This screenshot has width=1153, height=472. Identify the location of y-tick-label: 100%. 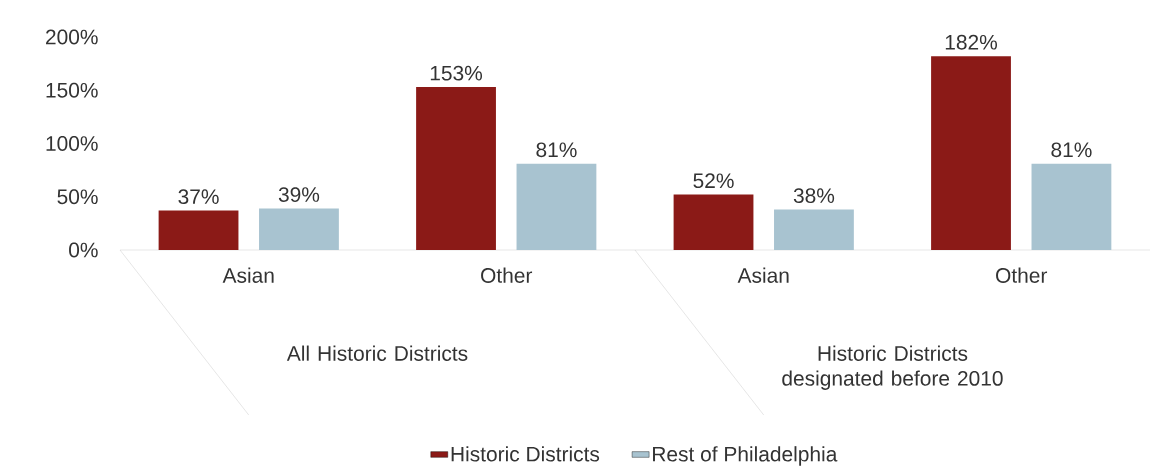
(72, 143).